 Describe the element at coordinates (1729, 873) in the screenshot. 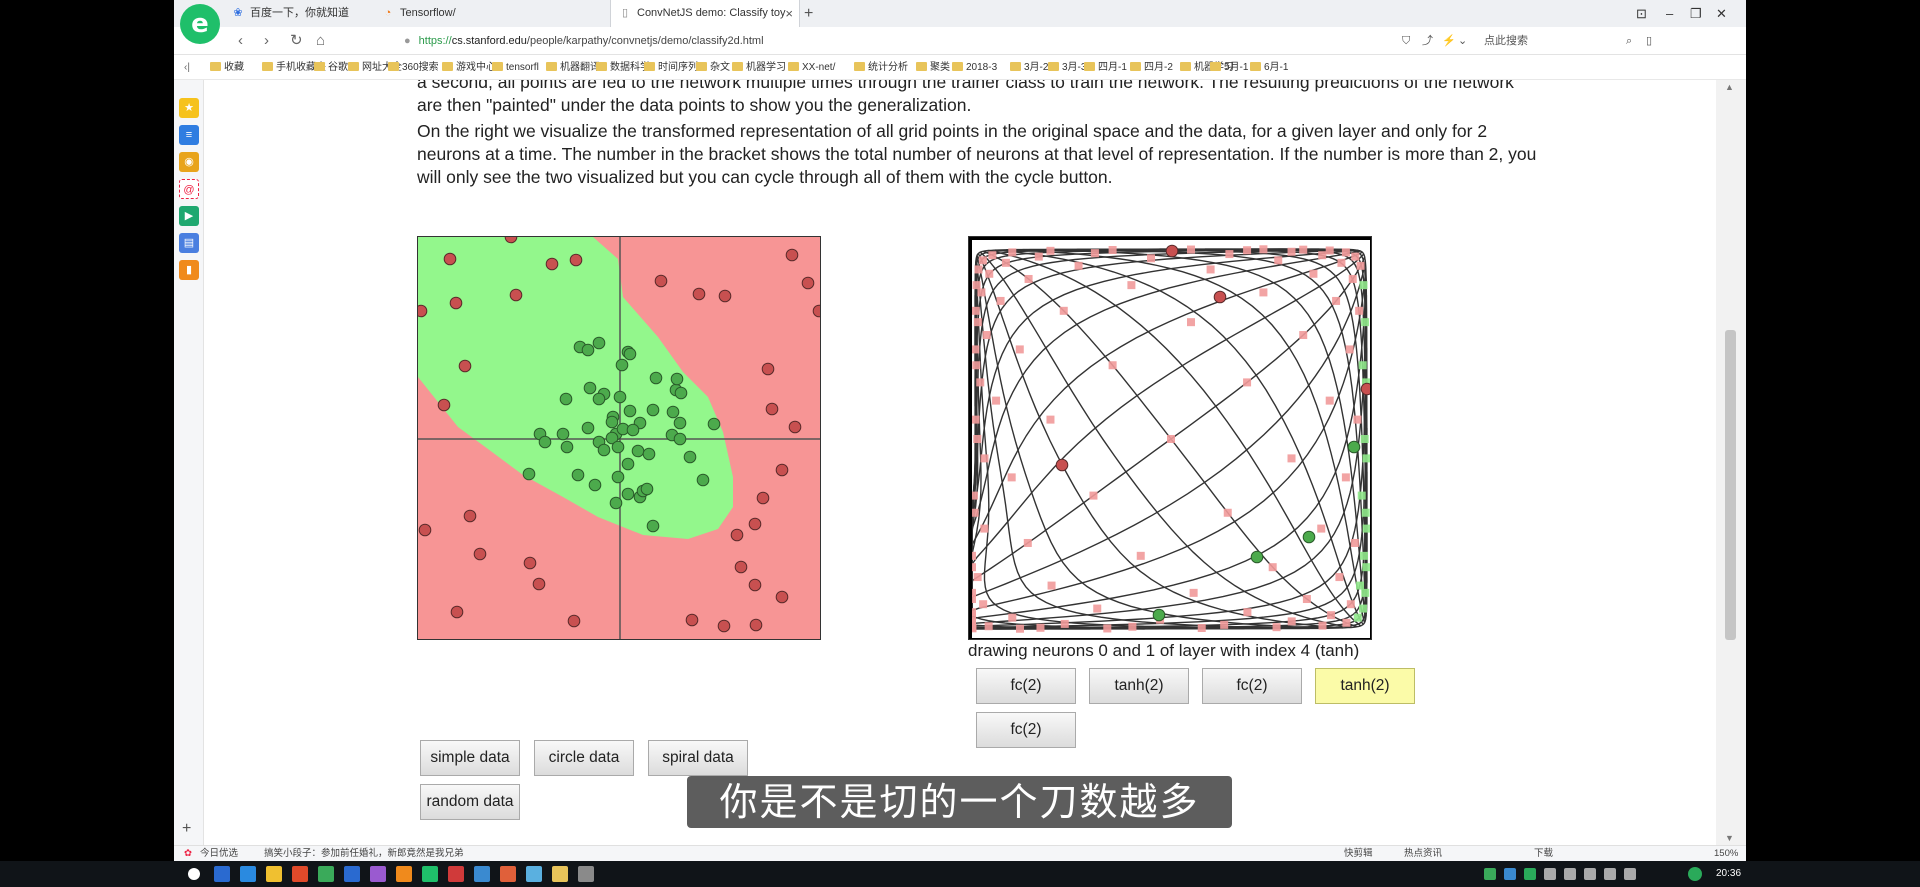

I see `taskbar-clock: 20:36` at that location.